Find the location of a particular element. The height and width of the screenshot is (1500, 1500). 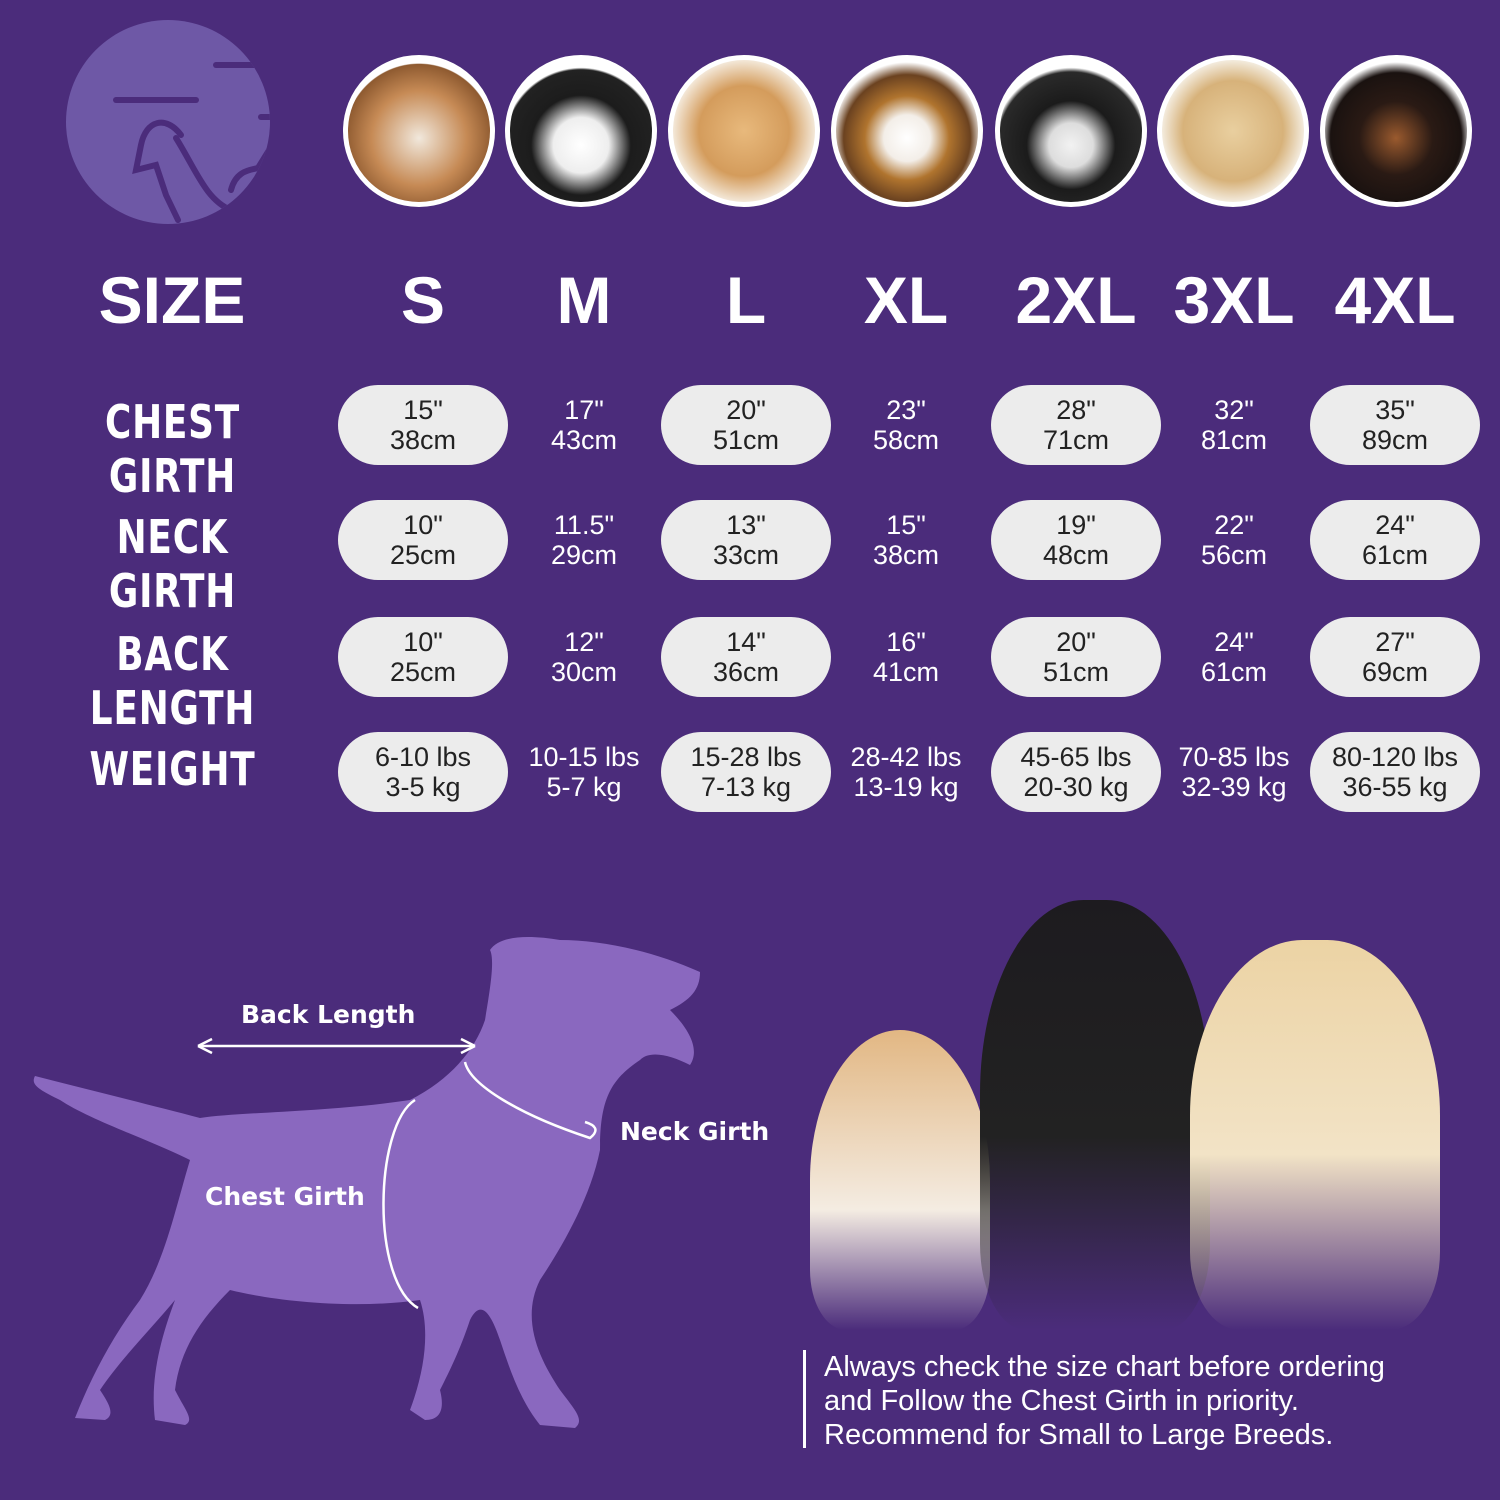

dog-and-cat-icon is located at coordinates (168, 122).